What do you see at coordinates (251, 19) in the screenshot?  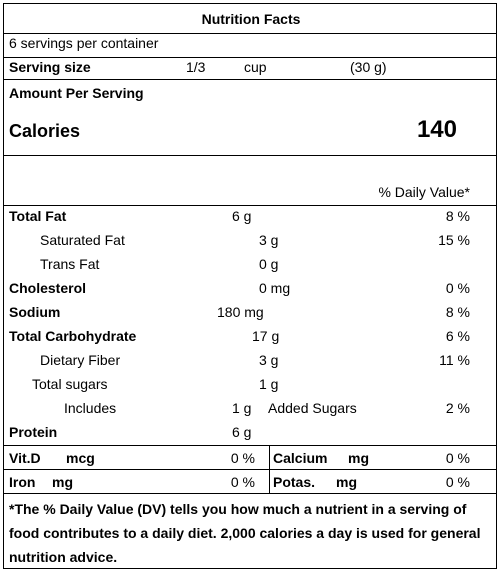 I see `label-title: Nutrition Facts` at bounding box center [251, 19].